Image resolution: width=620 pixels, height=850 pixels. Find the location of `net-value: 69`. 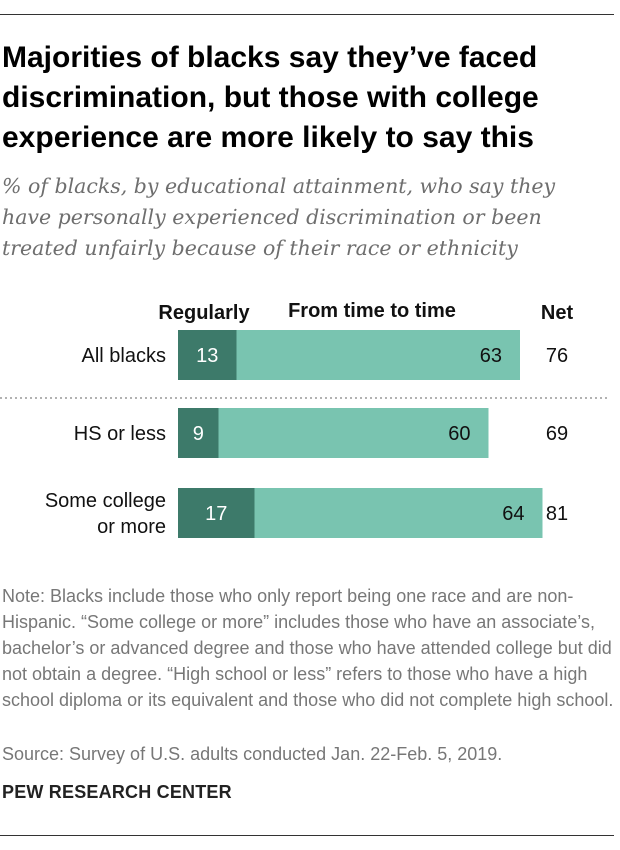

net-value: 69 is located at coordinates (557, 434).